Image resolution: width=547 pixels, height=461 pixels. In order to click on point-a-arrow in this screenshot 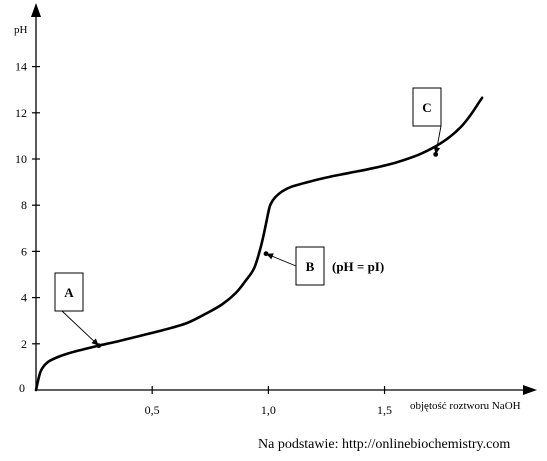, I will do `click(80, 328)`.